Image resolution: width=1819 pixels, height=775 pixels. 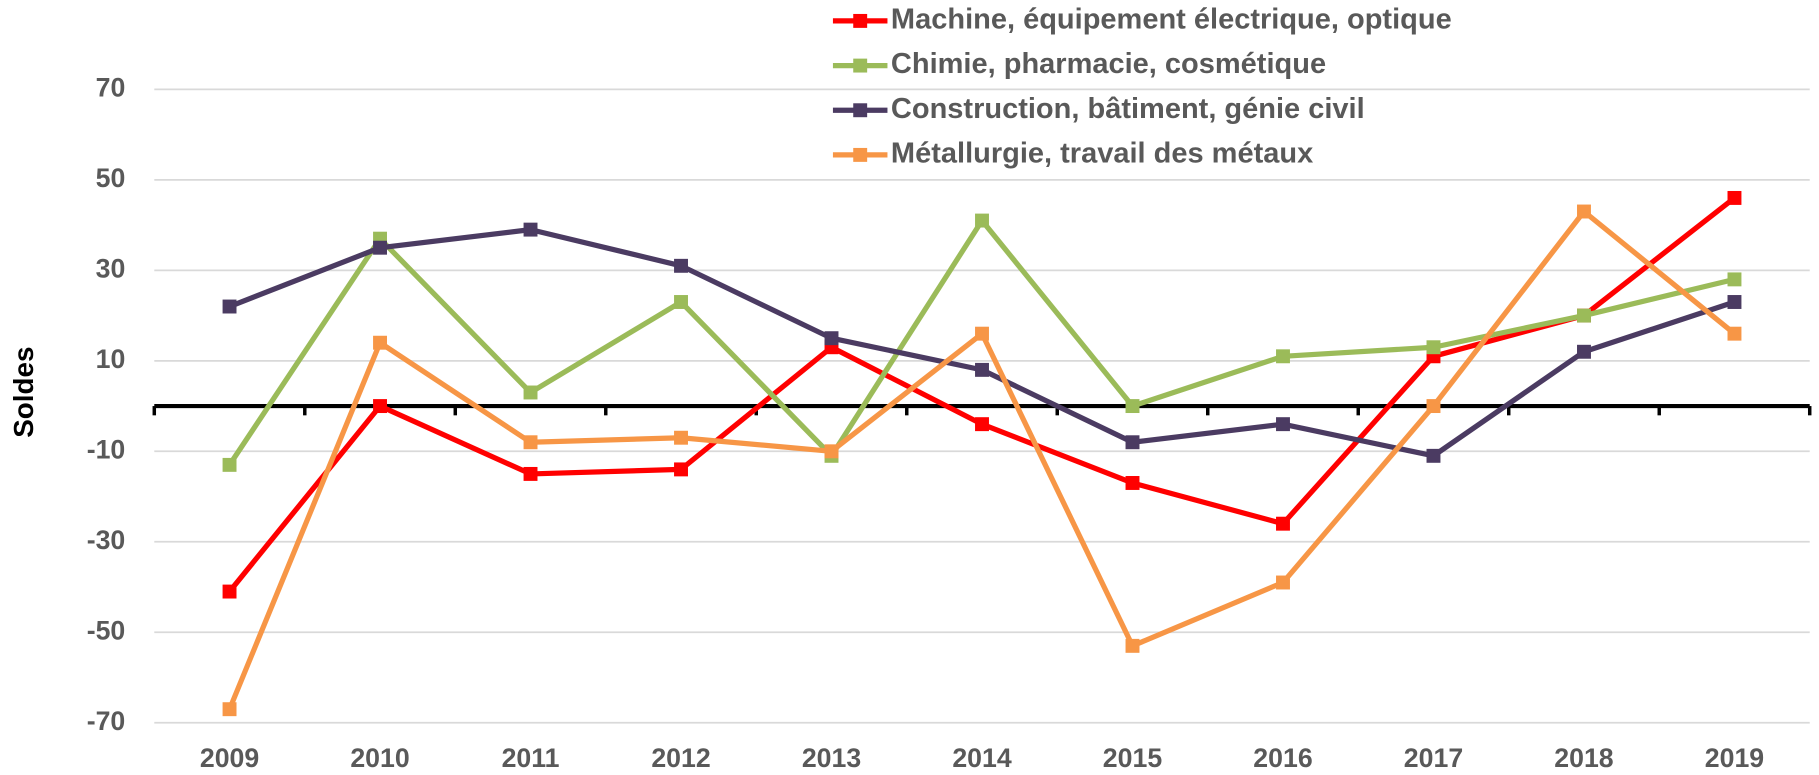 What do you see at coordinates (1102, 154) in the screenshot?
I see `legend-label: Métallurgie, travail des métaux` at bounding box center [1102, 154].